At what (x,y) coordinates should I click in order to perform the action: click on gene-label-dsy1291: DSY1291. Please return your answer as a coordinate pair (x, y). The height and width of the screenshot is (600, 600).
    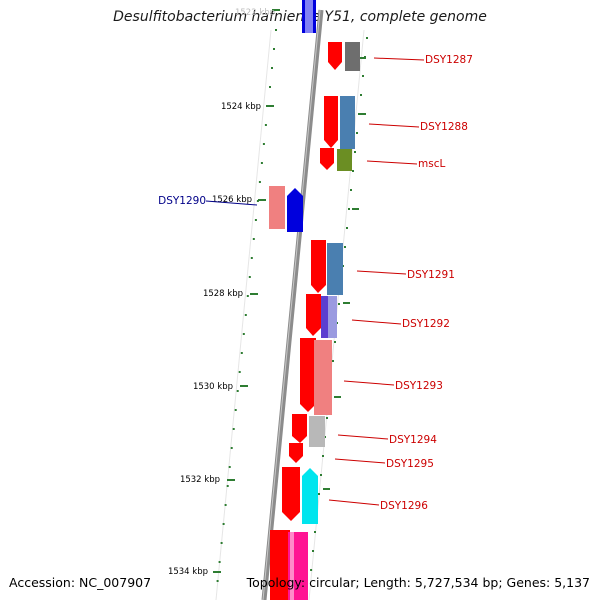
    Looking at the image, I should click on (431, 275).